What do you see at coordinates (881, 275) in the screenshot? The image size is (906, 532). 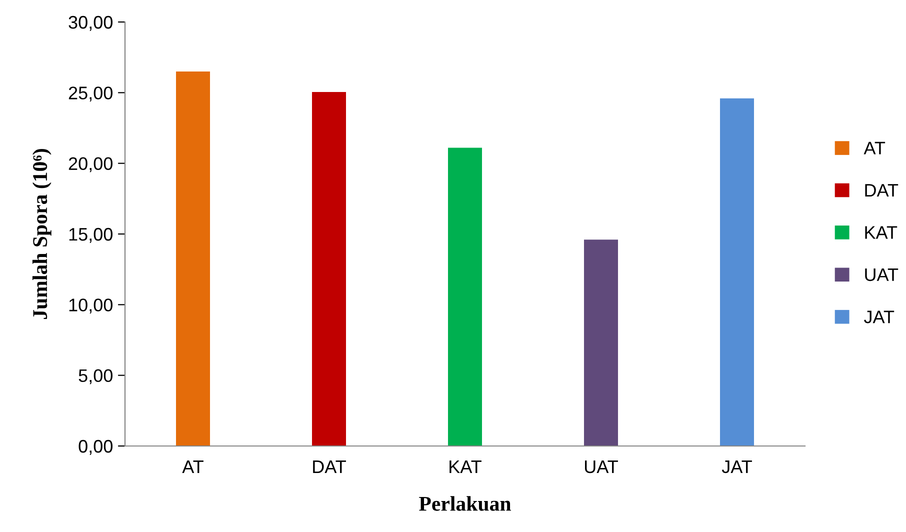 I see `legend-label: UAT` at bounding box center [881, 275].